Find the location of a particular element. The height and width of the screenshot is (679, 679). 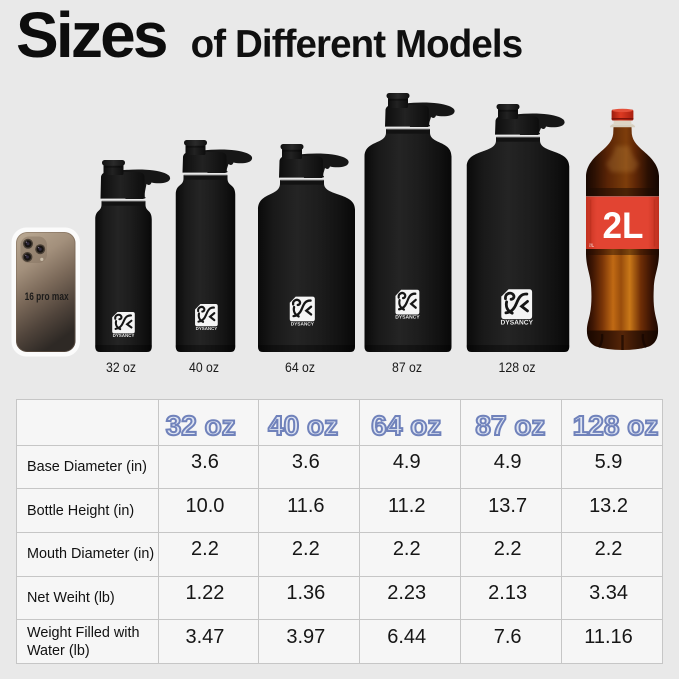

svg-text: 16 pro max is located at coordinates (47, 297).